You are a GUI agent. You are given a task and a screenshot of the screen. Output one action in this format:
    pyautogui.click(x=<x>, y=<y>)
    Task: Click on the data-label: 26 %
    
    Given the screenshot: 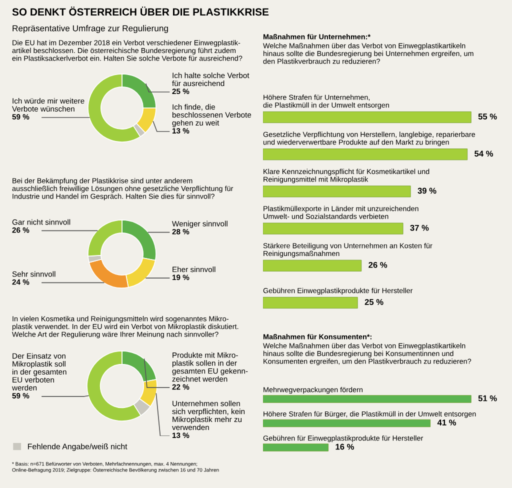 What is the action you would take?
    pyautogui.click(x=378, y=265)
    